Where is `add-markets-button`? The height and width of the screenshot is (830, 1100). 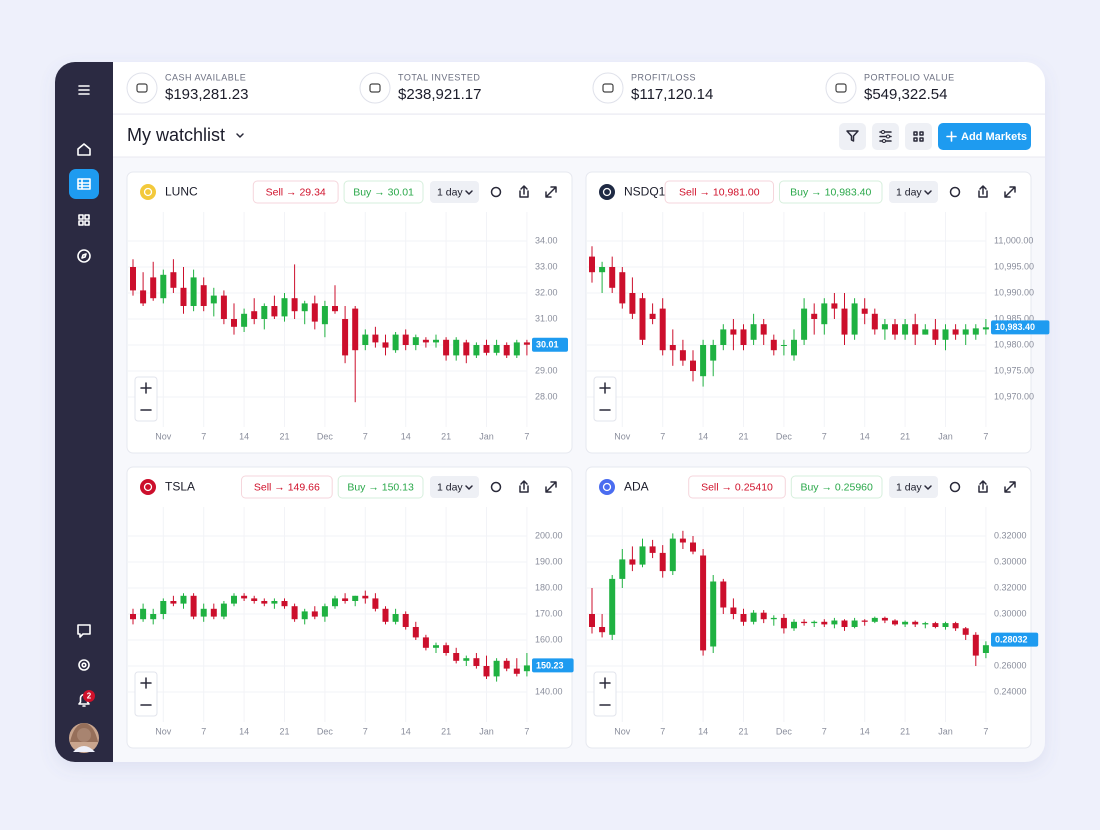
add-markets-button is located at coordinates (984, 136).